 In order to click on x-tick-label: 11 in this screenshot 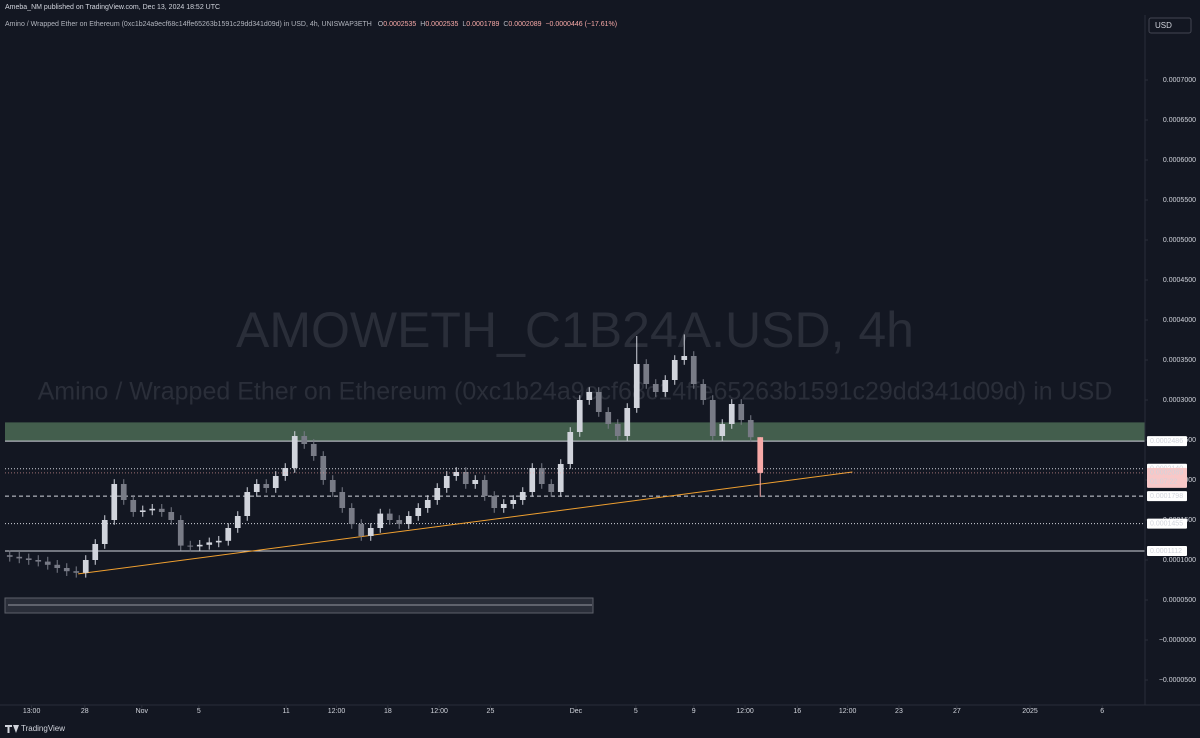, I will do `click(286, 711)`.